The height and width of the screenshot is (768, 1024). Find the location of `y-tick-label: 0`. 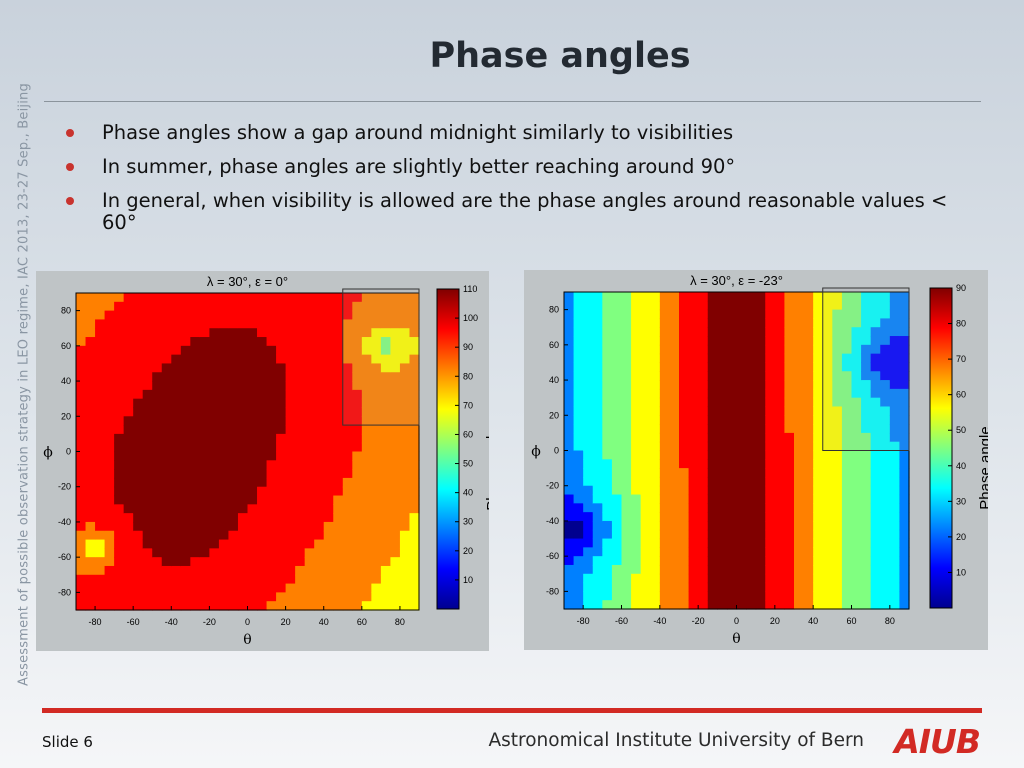

y-tick-label: 0 is located at coordinates (556, 451).